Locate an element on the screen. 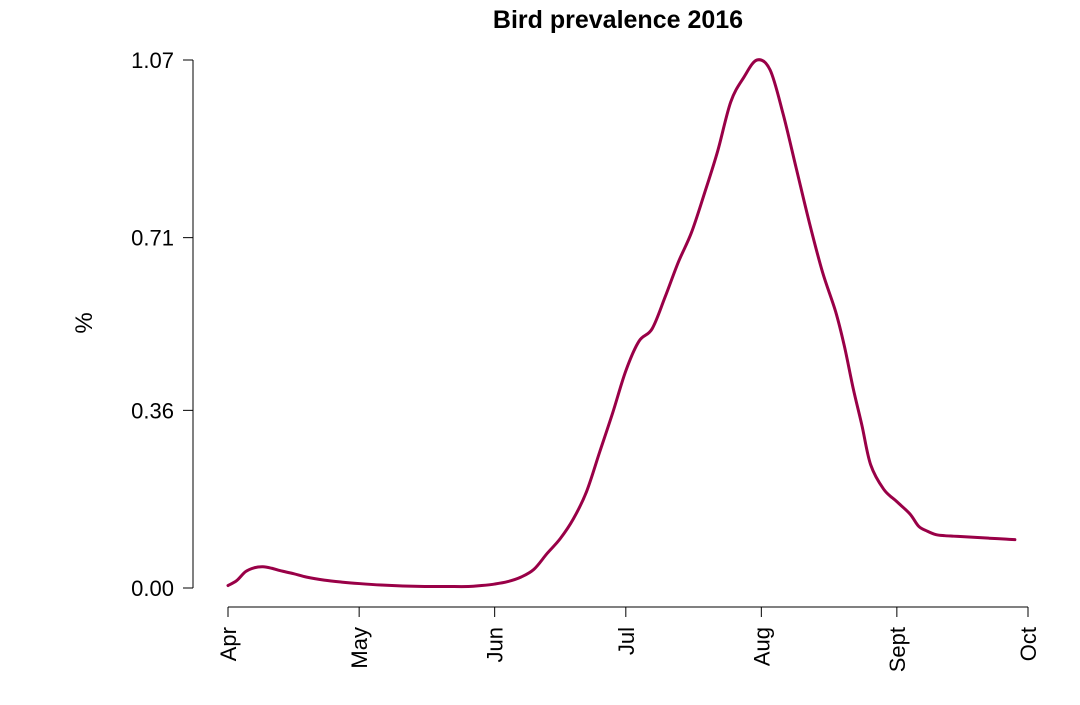  chart-title: Bird prevalence 2016 is located at coordinates (618, 20).